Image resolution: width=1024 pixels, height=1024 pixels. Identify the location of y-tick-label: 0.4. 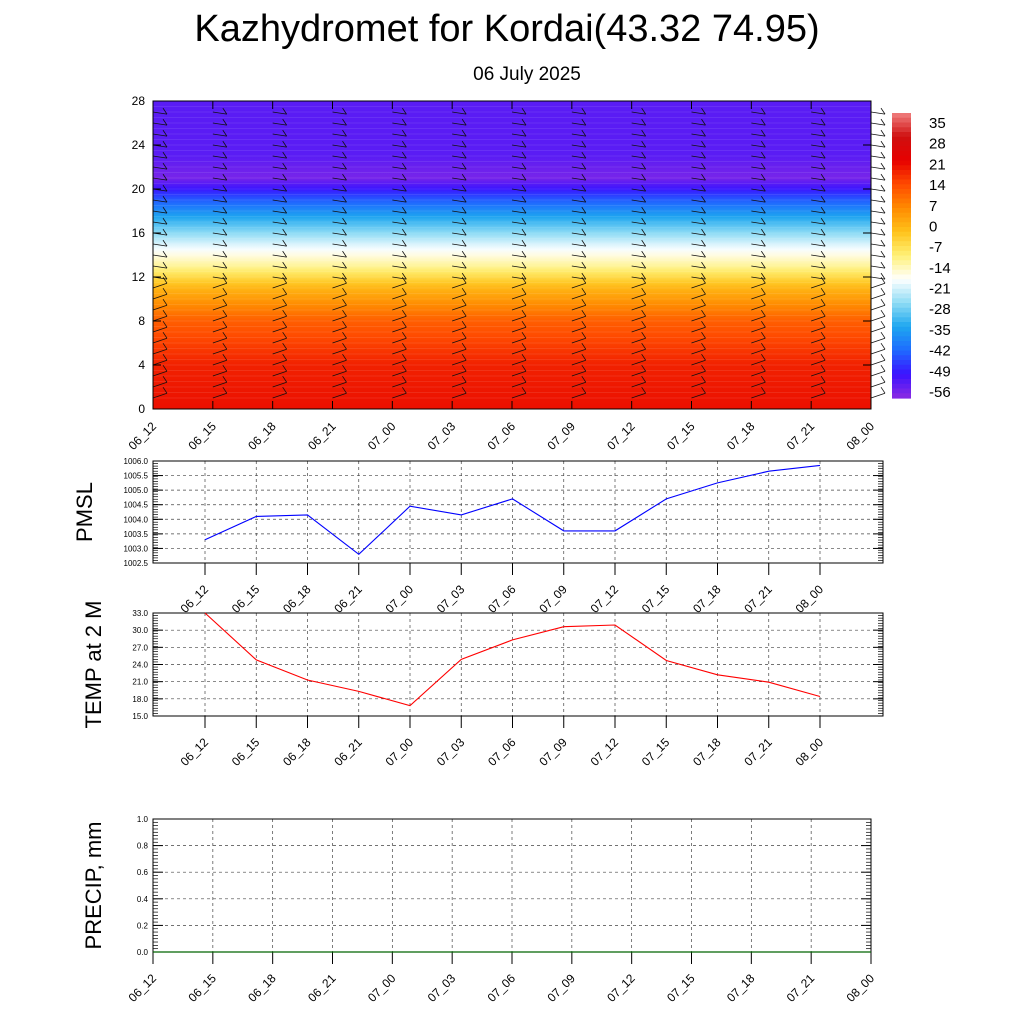
(143, 899).